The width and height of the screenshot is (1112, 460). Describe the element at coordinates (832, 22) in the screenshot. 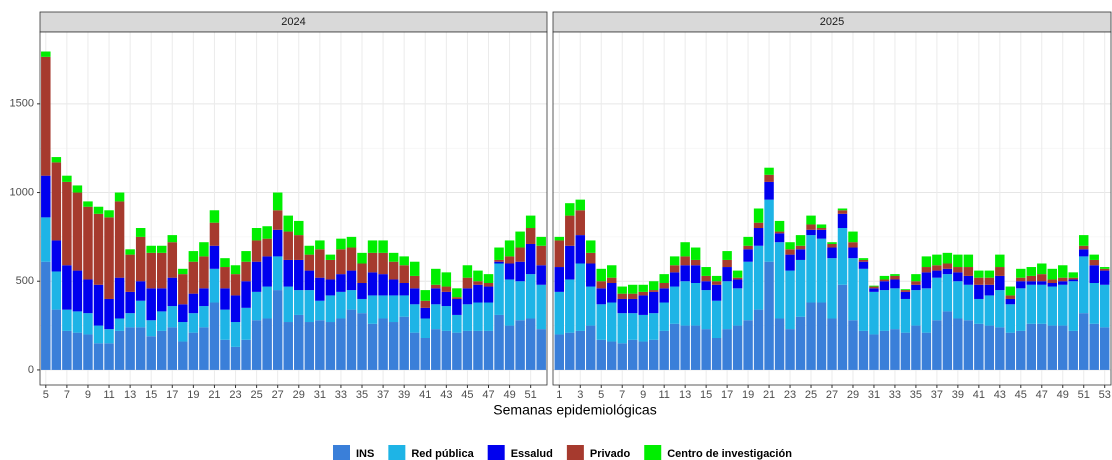

I see `strip-title: 2025` at that location.